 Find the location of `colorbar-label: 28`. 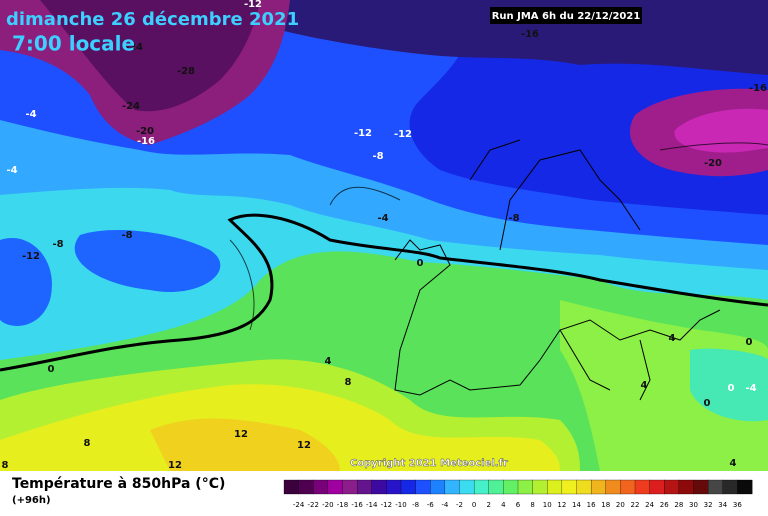

colorbar-label: 28 is located at coordinates (678, 505).